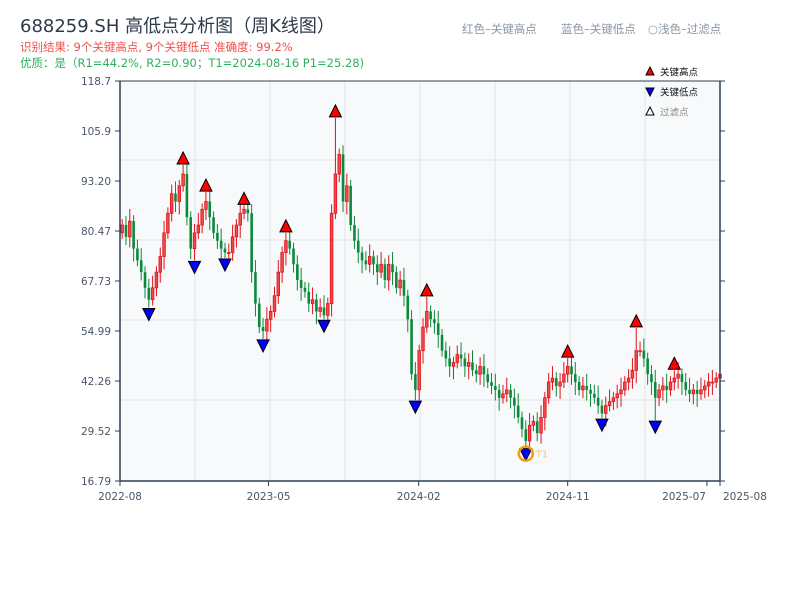 Image resolution: width=800 pixels, height=600 pixels. What do you see at coordinates (120, 497) in the screenshot?
I see `x-tick-label: 2022-08` at bounding box center [120, 497].